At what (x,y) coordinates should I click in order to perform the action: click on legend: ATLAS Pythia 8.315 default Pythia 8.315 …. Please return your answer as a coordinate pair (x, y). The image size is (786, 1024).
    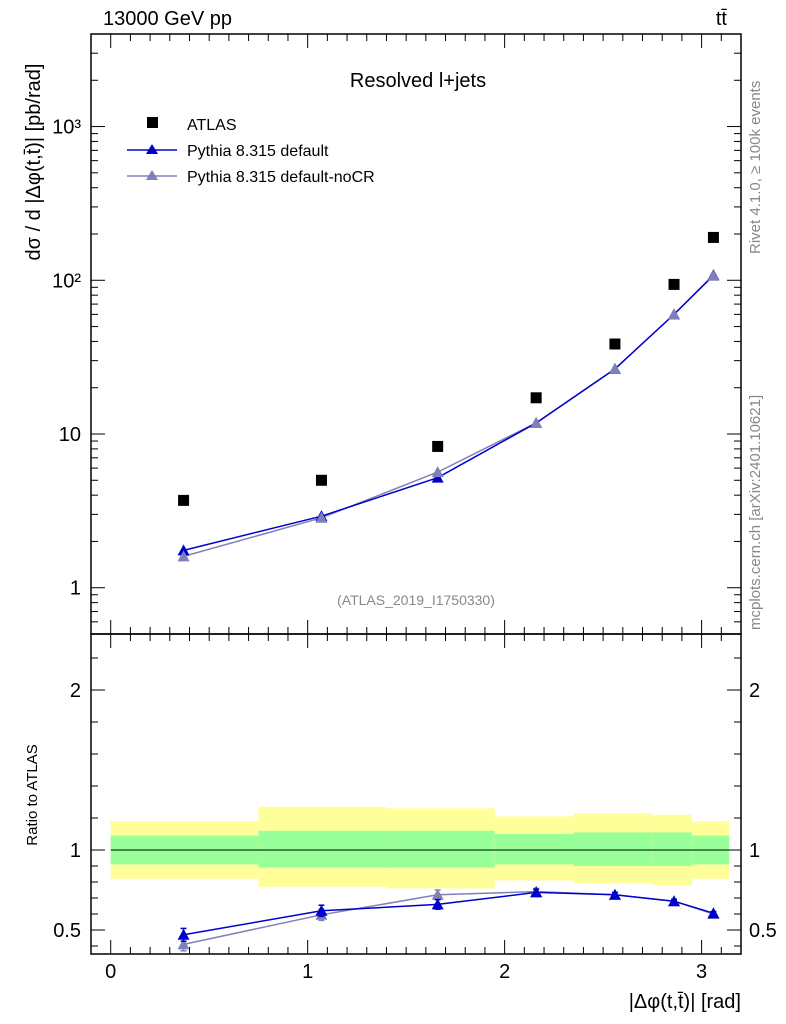
    Looking at the image, I should click on (251, 151).